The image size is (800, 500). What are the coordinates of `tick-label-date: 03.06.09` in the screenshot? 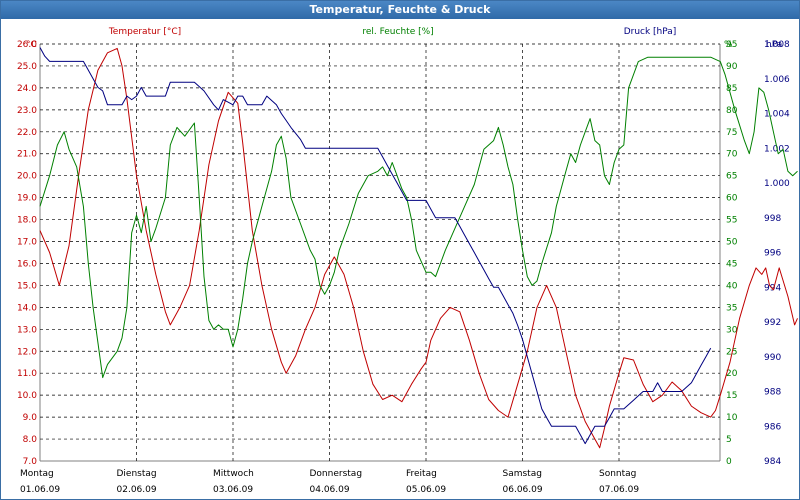 It's located at (233, 490).